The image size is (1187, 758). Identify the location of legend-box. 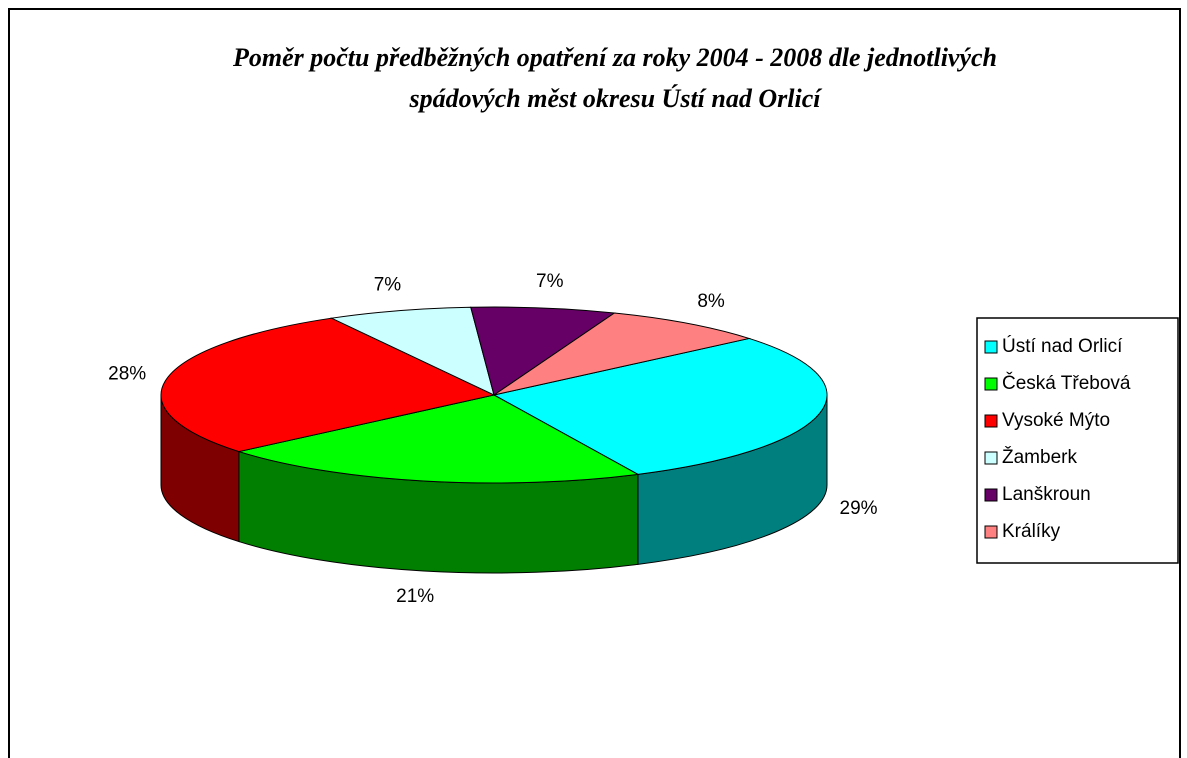
(1077, 440).